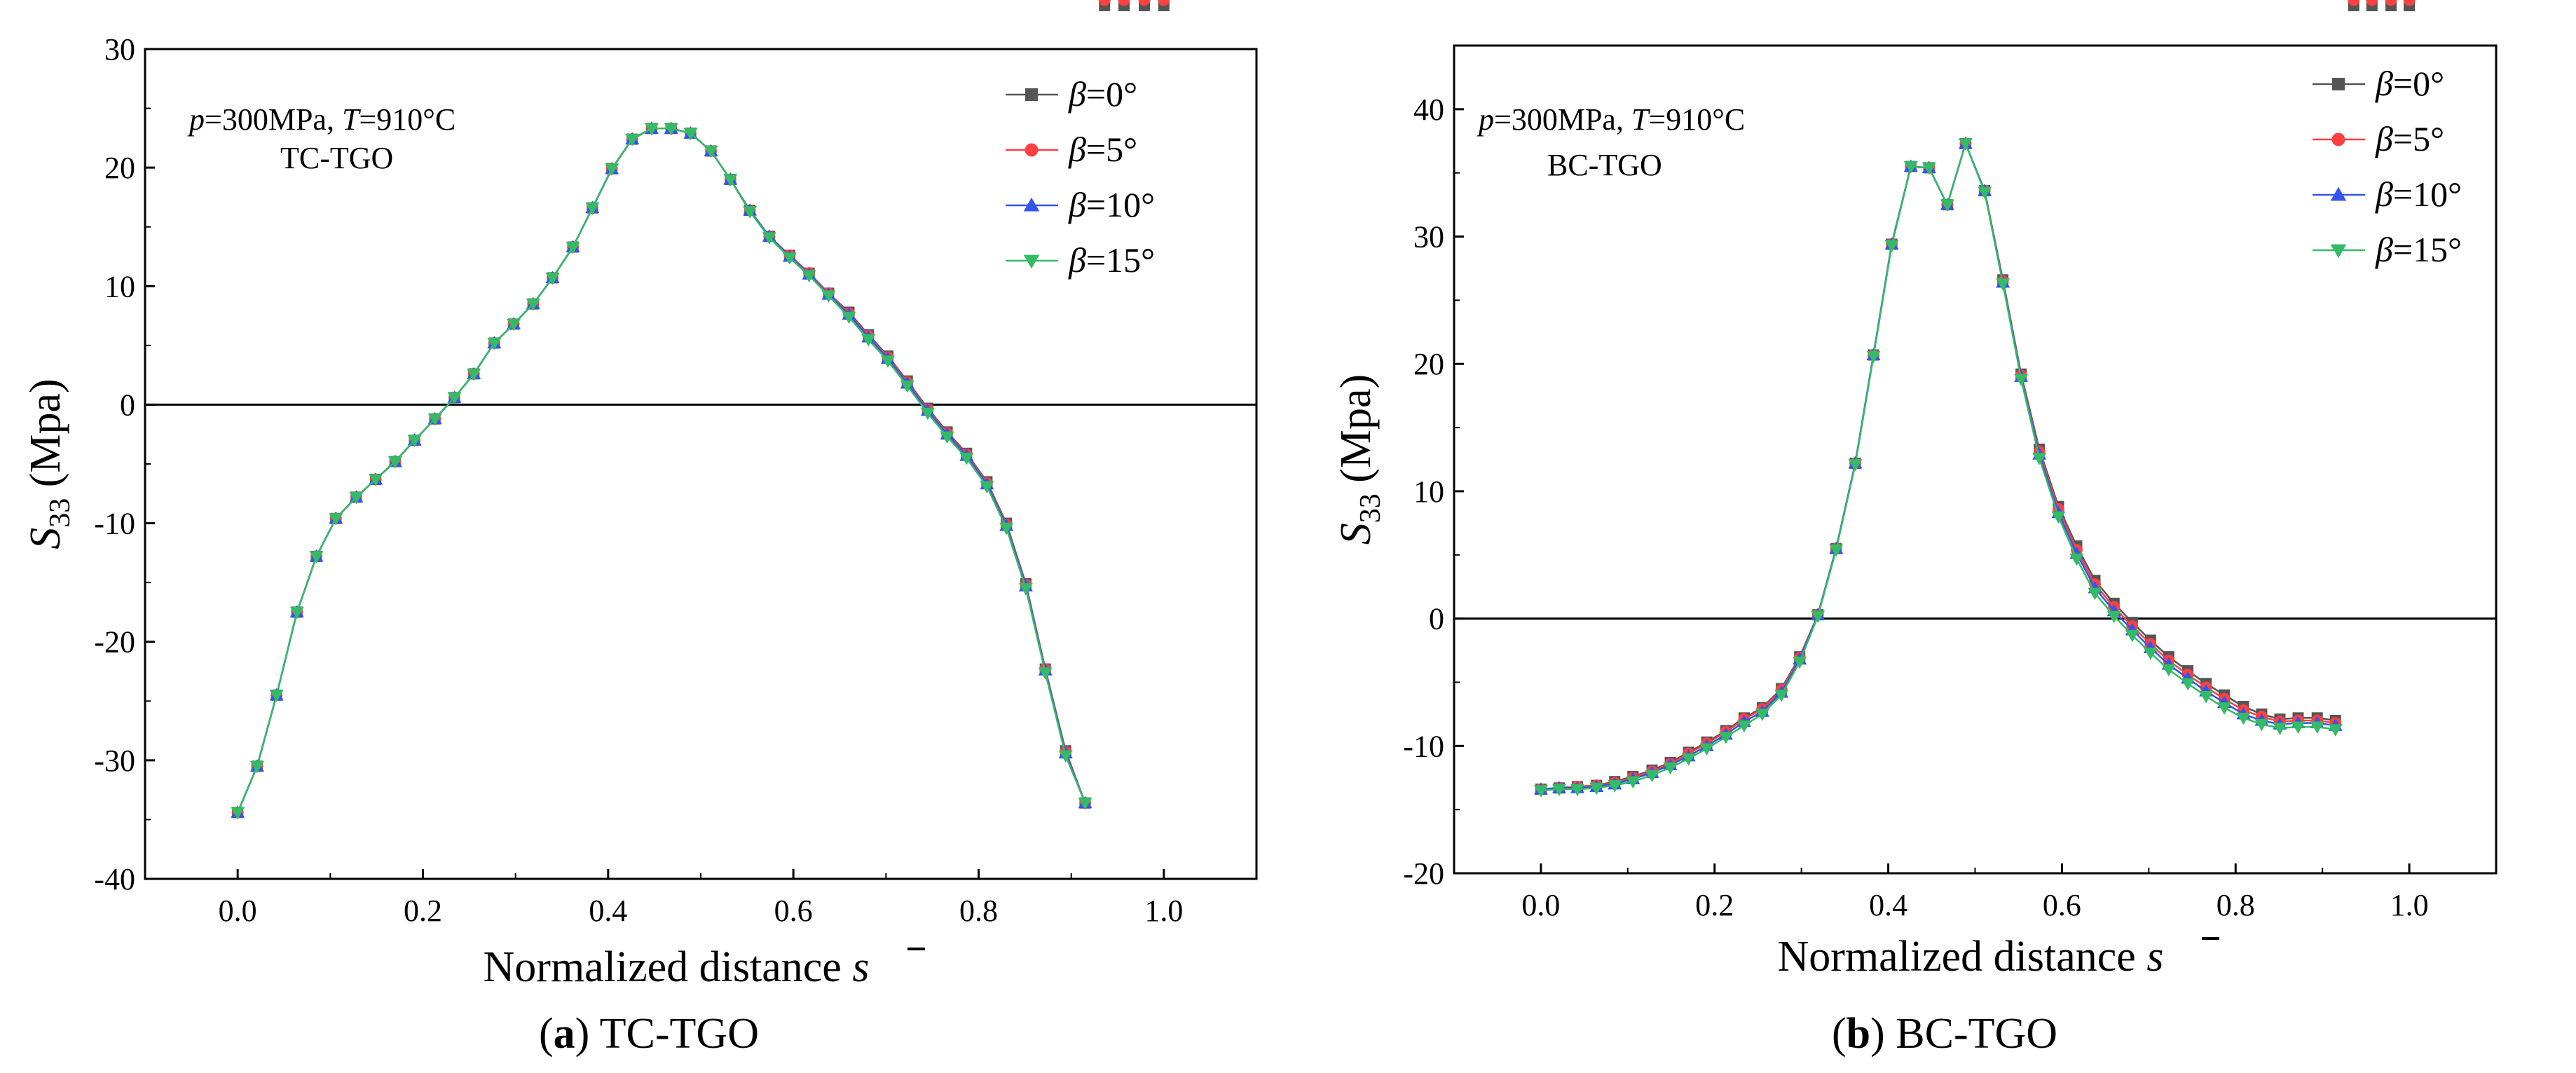 The height and width of the screenshot is (1073, 2576). What do you see at coordinates (1120, 204) in the screenshot?
I see `legend-value: =10°` at bounding box center [1120, 204].